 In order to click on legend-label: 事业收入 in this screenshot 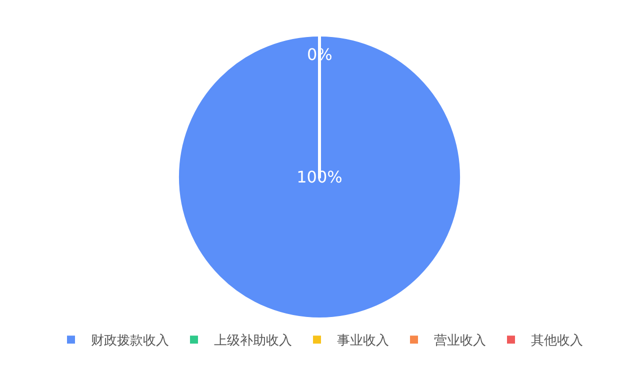, I will do `click(363, 341)`.